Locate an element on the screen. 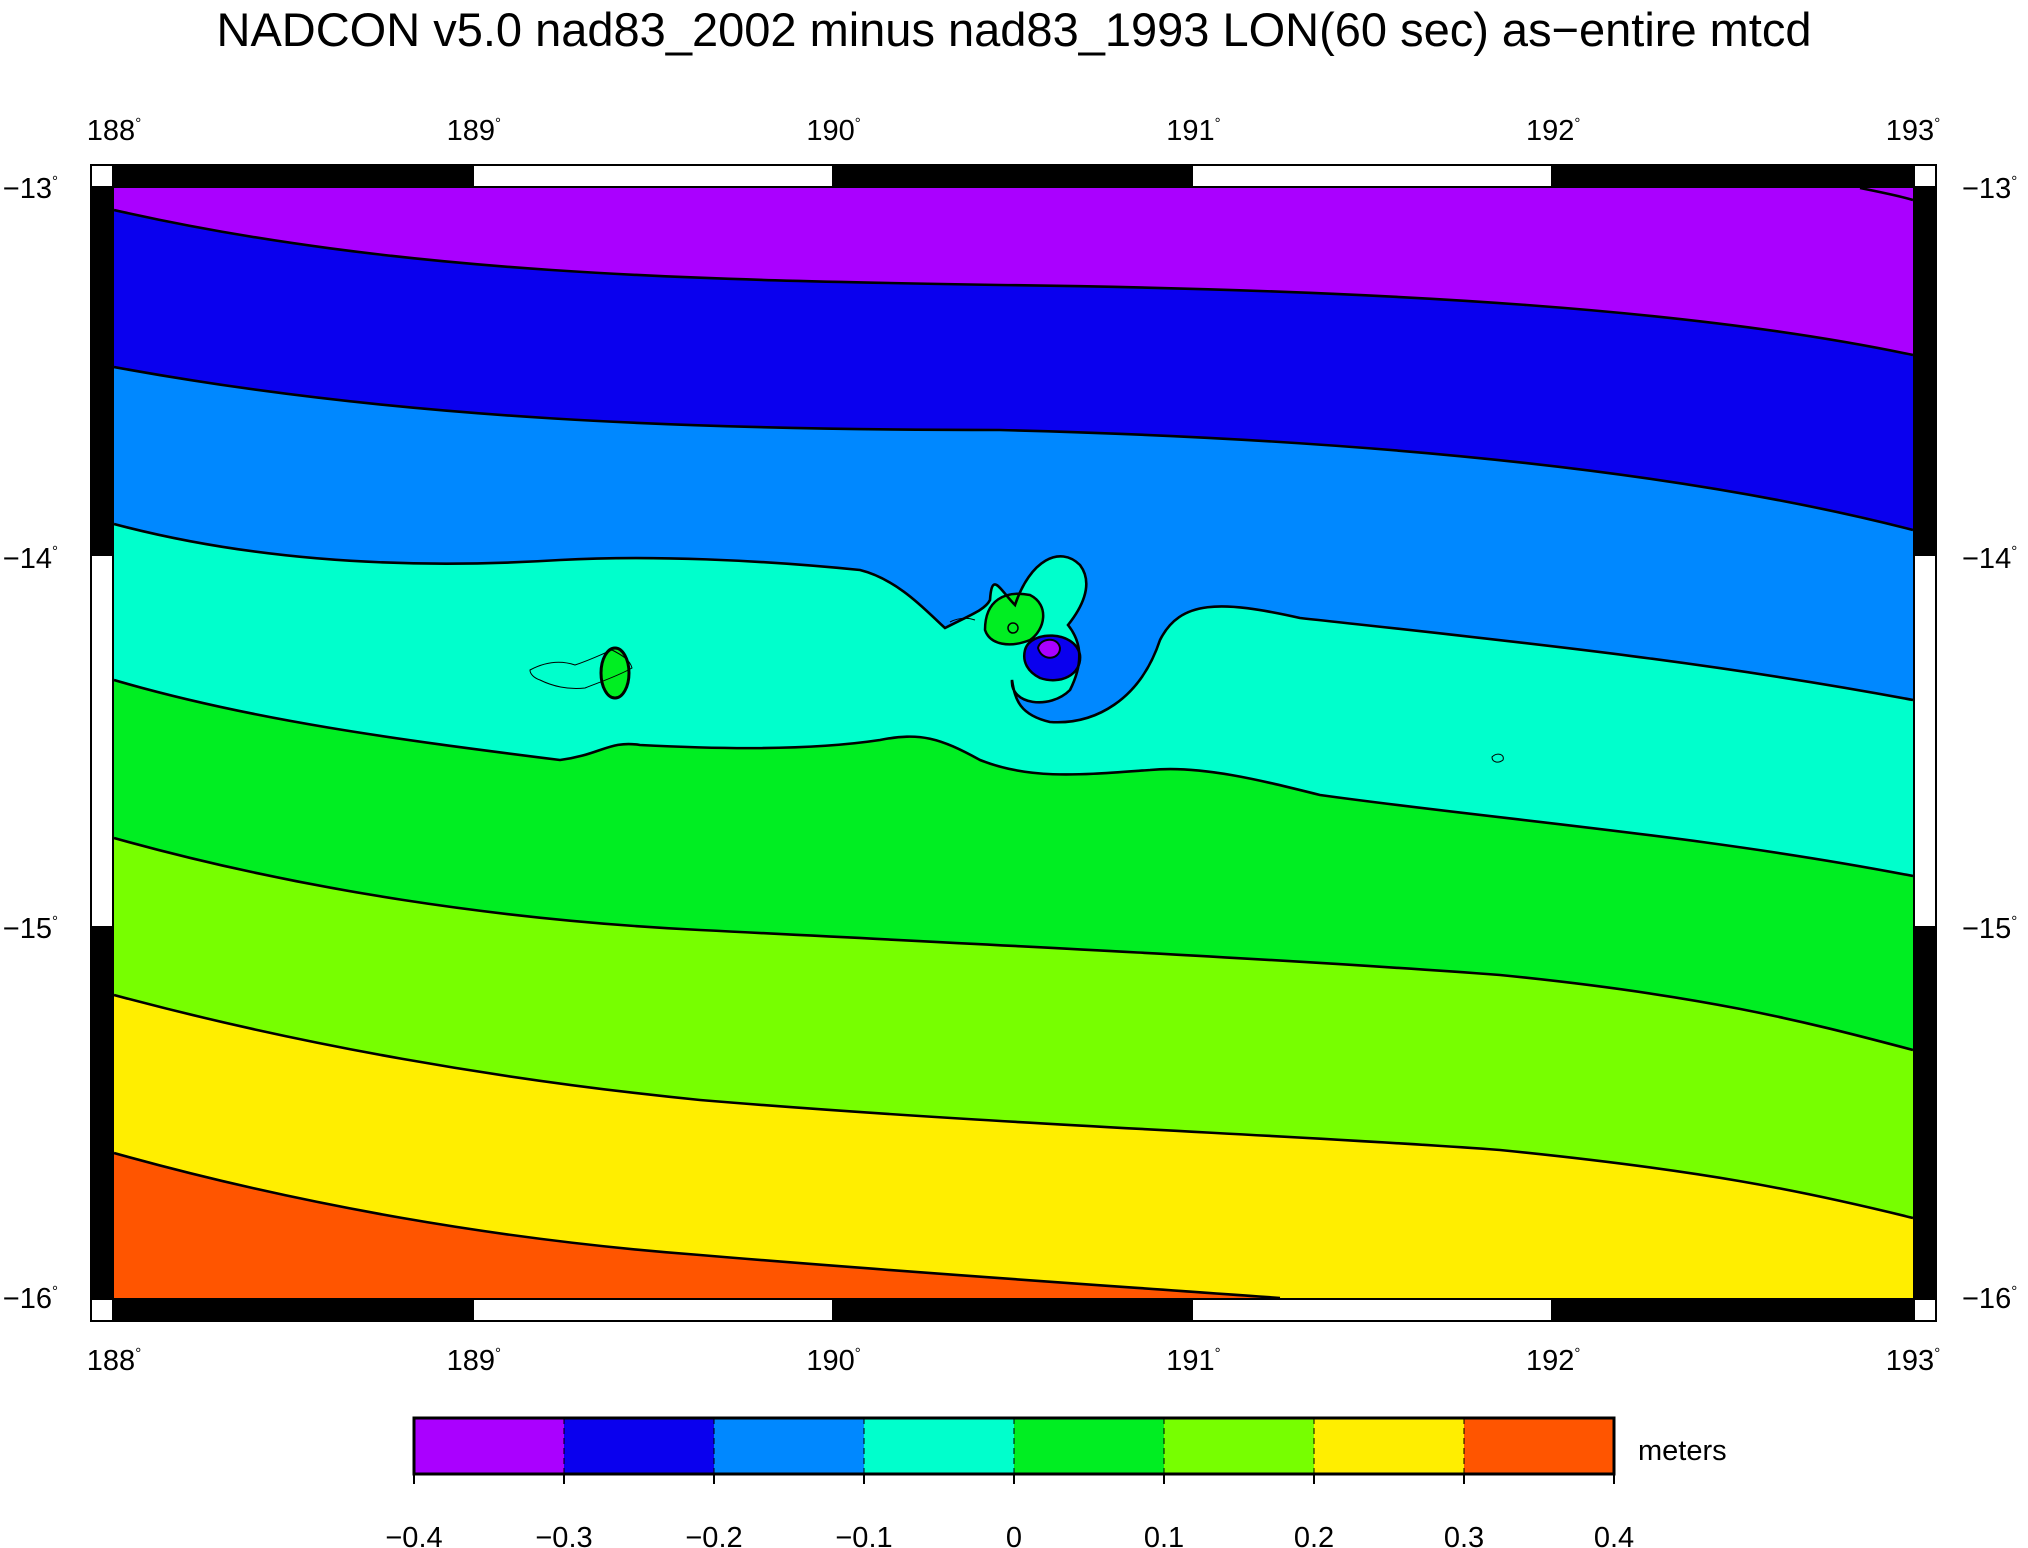 This screenshot has width=2028, height=1548. colorbar-tick-label: 0 is located at coordinates (1014, 1535).